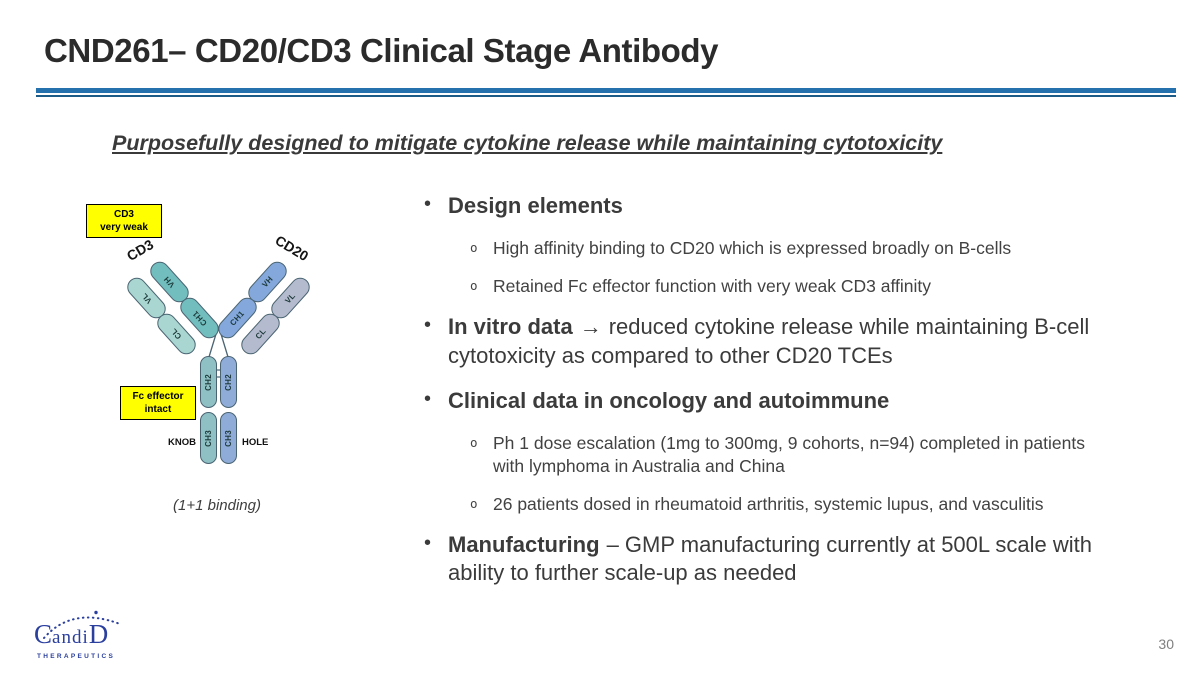  I want to click on callout-cd3-line2: very weak, so click(124, 227).